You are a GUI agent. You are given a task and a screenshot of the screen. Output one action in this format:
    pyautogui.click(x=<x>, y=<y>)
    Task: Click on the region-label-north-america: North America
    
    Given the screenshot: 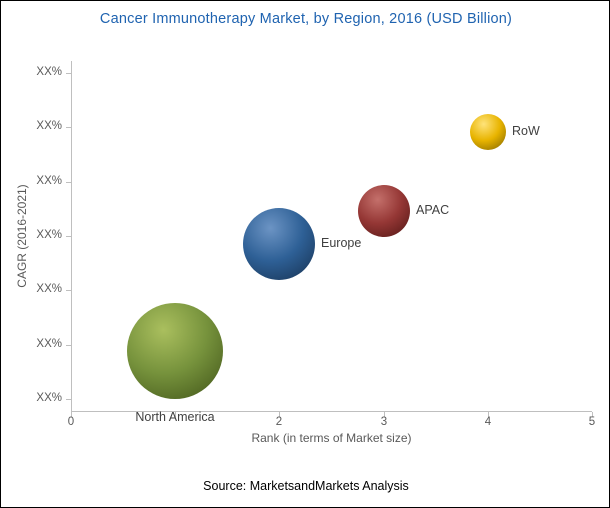 What is the action you would take?
    pyautogui.click(x=175, y=417)
    